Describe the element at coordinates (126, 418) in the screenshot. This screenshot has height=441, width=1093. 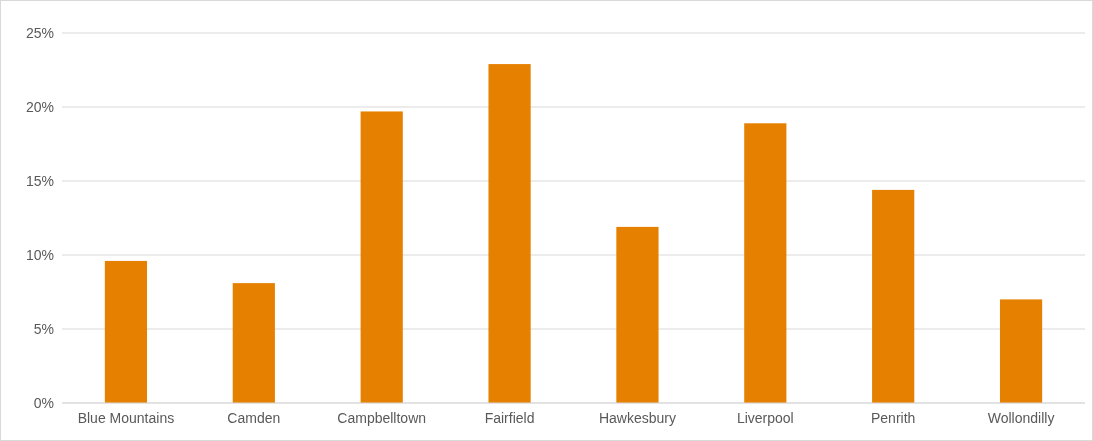
I see `x-tick-label: Blue Mountains` at that location.